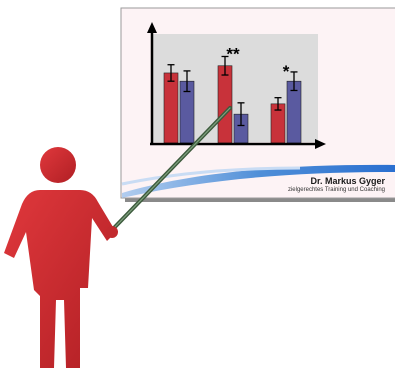 This screenshot has height=376, width=395. What do you see at coordinates (336, 190) in the screenshot?
I see `slide-tagline: zielgerechtes Training und Coaching` at bounding box center [336, 190].